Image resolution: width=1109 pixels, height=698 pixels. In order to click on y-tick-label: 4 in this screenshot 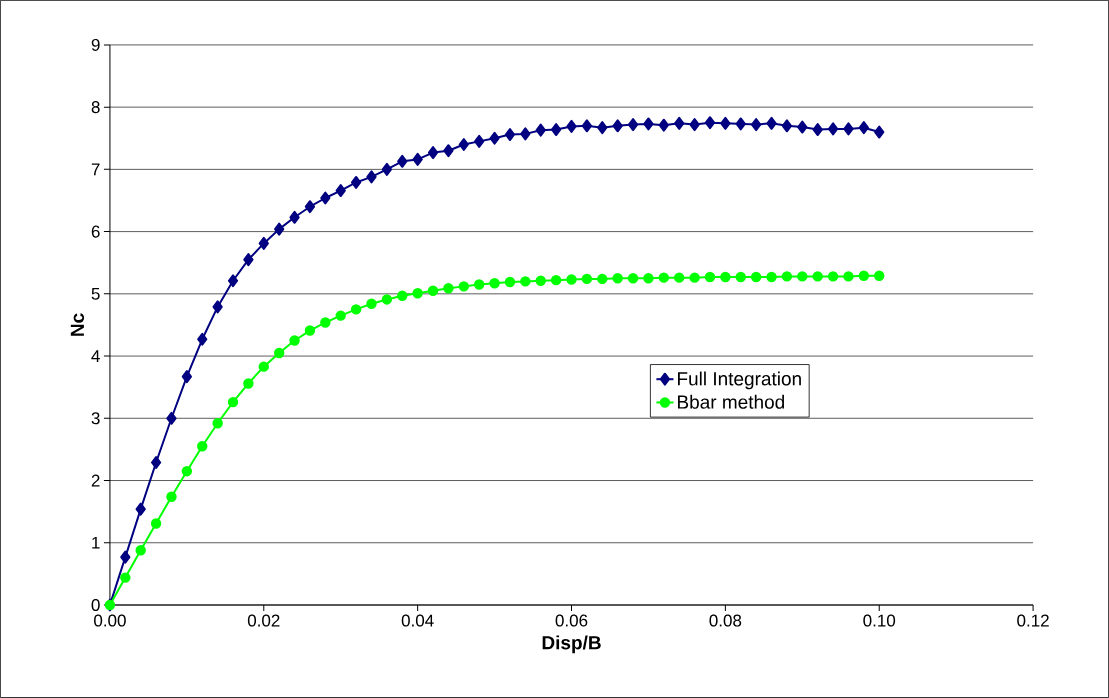, I will do `click(95, 356)`.